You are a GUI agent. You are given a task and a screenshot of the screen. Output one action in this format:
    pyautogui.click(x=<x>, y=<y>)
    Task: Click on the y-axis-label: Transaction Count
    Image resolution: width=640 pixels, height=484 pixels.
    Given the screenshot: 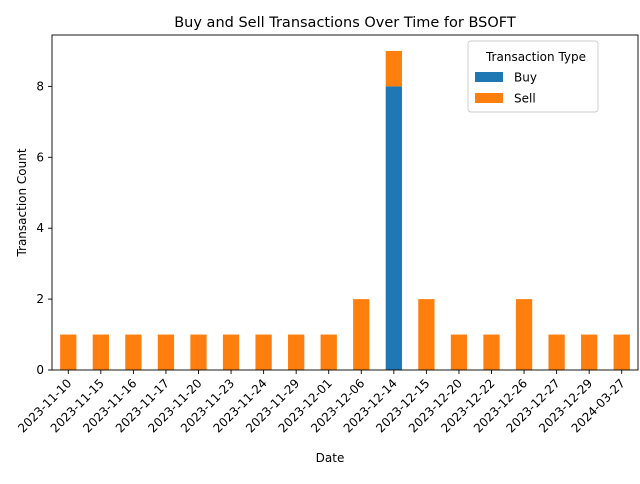 What is the action you would take?
    pyautogui.click(x=22, y=202)
    